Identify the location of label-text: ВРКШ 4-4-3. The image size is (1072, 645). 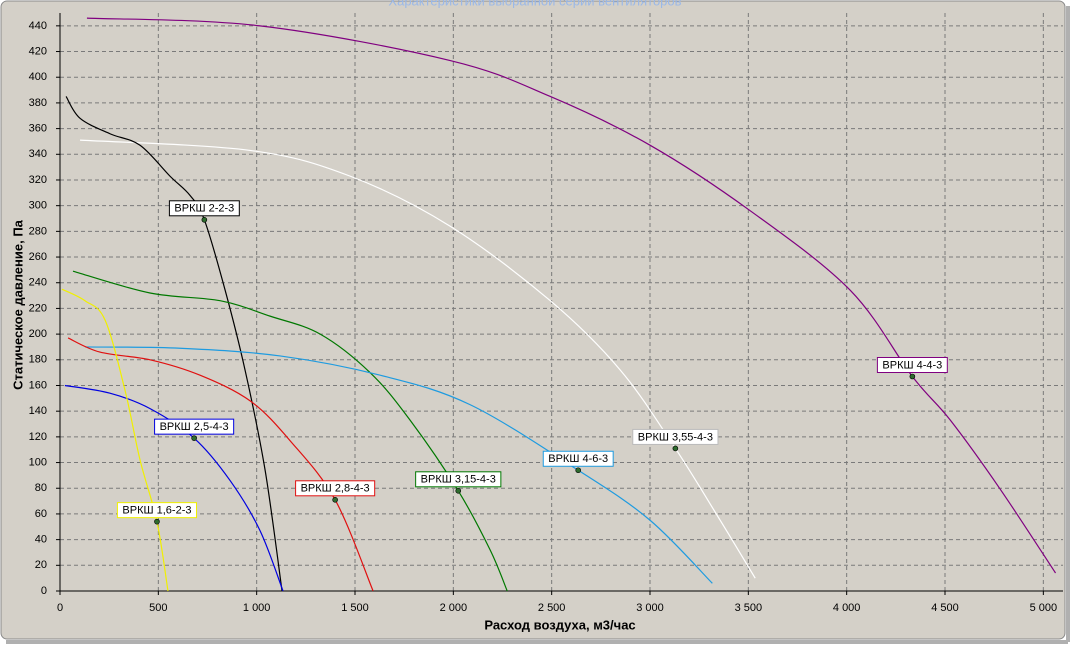
(912, 365).